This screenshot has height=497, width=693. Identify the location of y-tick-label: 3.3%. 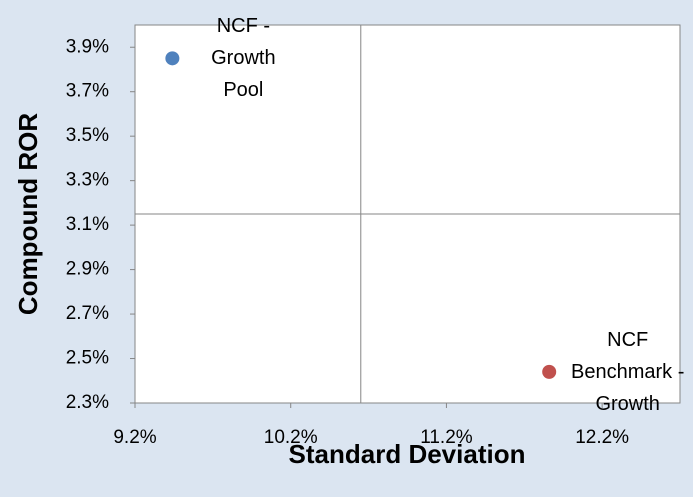
(87, 180).